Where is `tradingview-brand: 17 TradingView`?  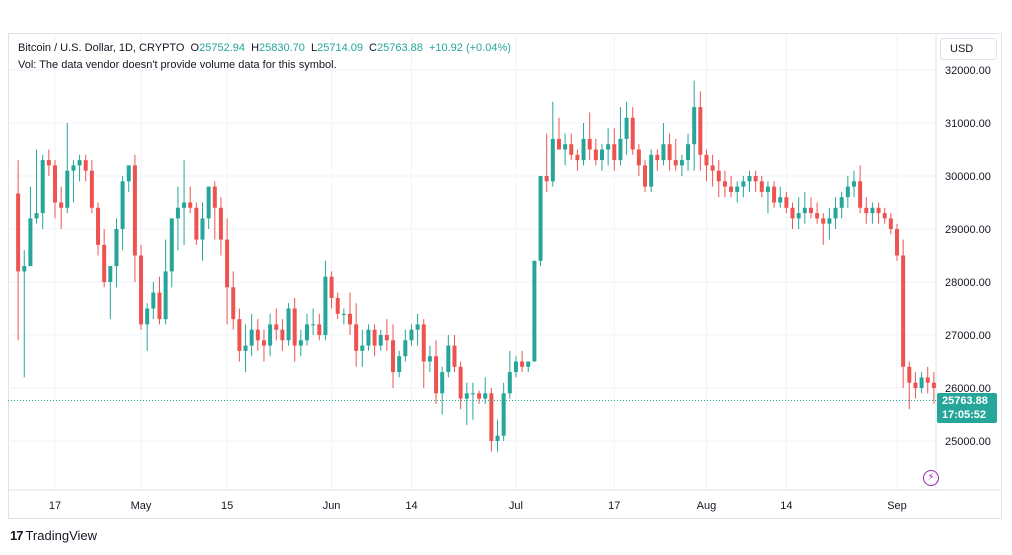
tradingview-brand: 17 TradingView is located at coordinates (53, 535).